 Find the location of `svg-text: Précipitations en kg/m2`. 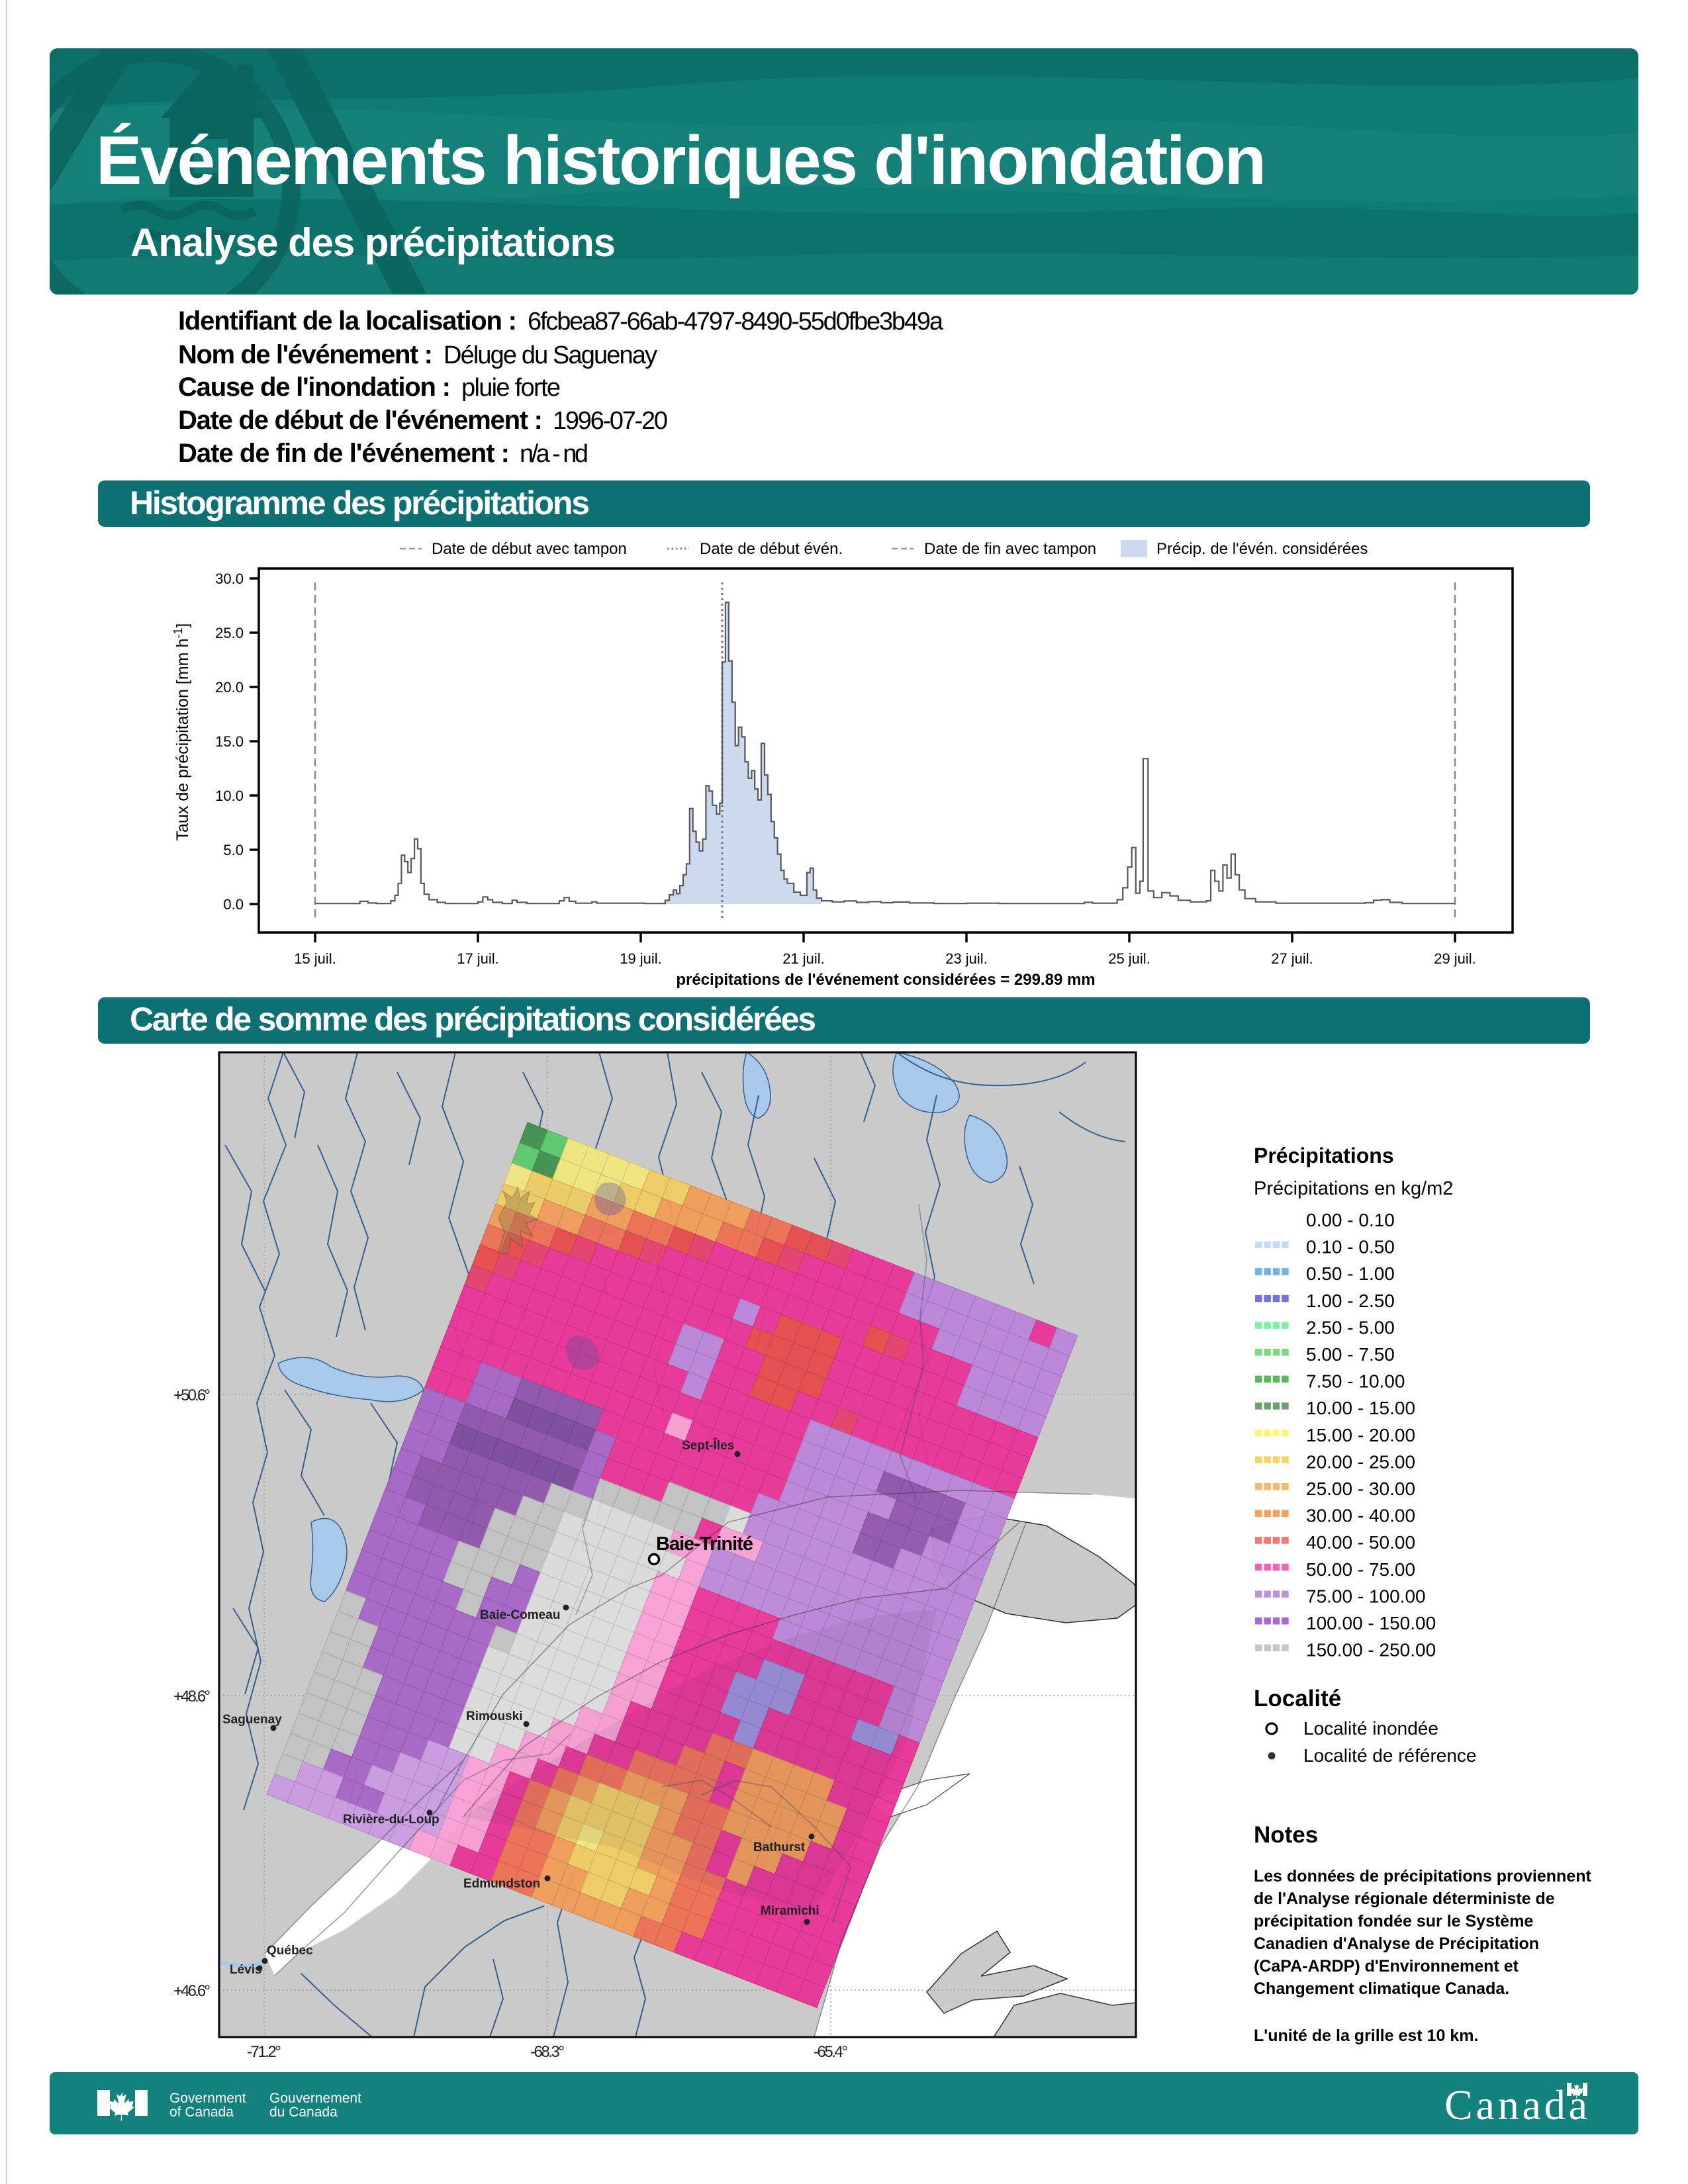

svg-text: Précipitations en kg/m2 is located at coordinates (1353, 1188).